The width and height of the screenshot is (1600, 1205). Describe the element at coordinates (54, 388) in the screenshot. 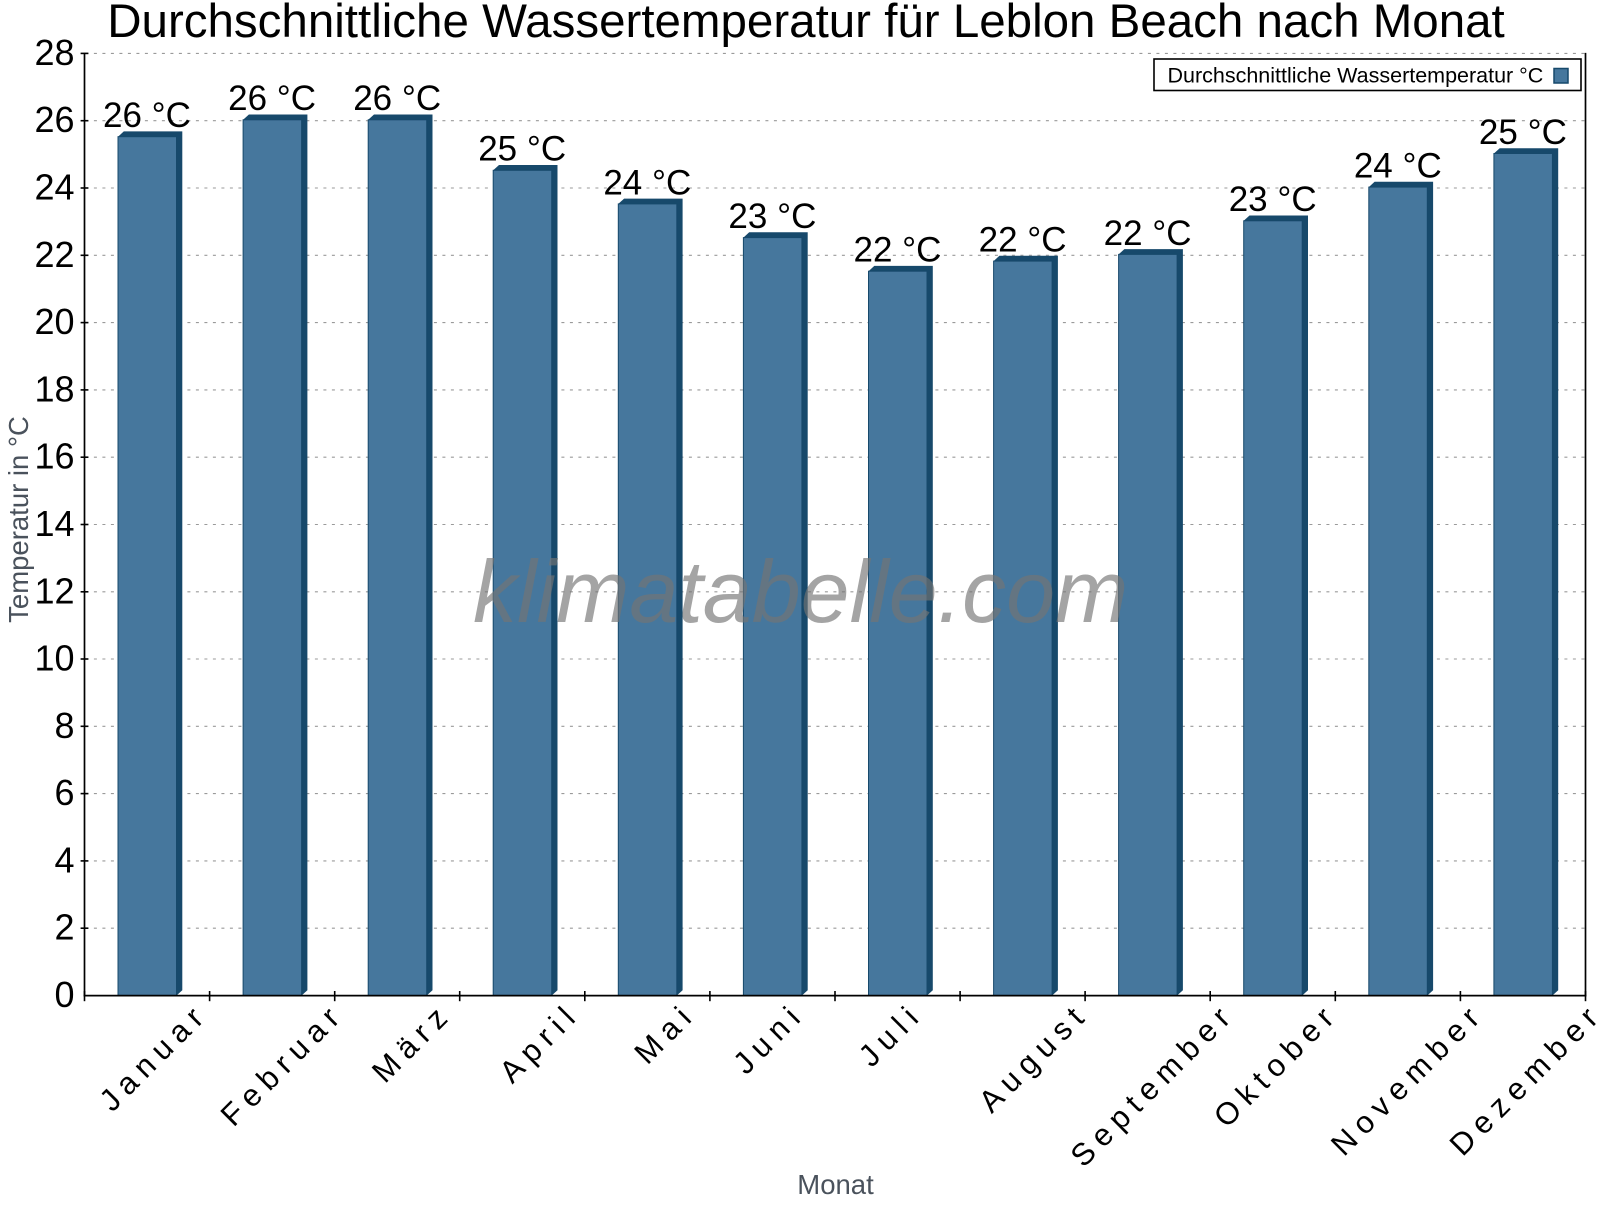

I see `svg-text: 18` at that location.